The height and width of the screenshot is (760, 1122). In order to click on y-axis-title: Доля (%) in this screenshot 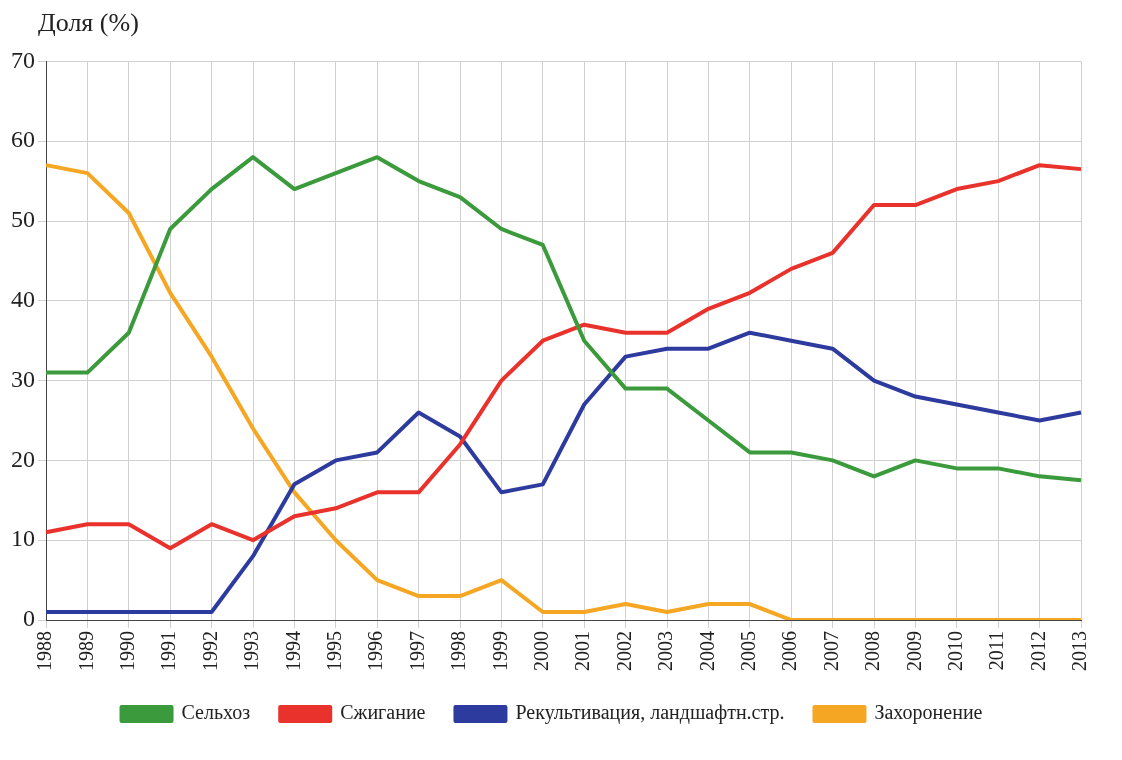, I will do `click(89, 23)`.